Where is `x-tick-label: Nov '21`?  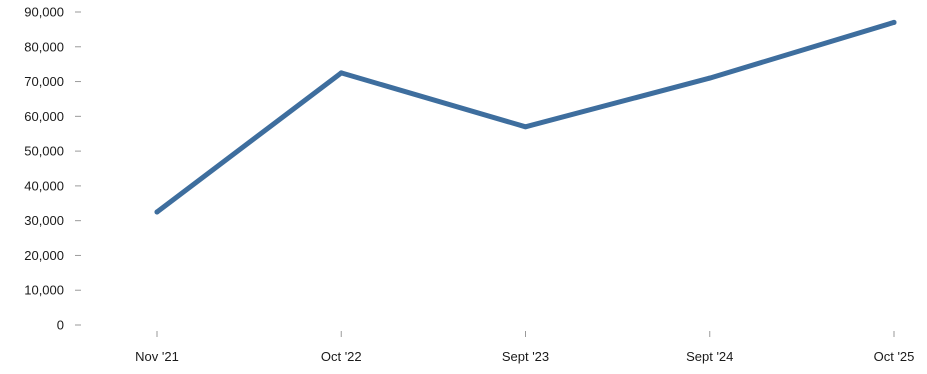
x-tick-label: Nov '21 is located at coordinates (157, 356).